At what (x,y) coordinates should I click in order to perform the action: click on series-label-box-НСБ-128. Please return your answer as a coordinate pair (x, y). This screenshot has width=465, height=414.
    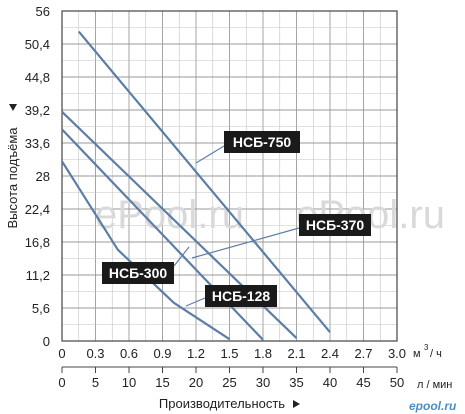
    Looking at the image, I should click on (241, 296).